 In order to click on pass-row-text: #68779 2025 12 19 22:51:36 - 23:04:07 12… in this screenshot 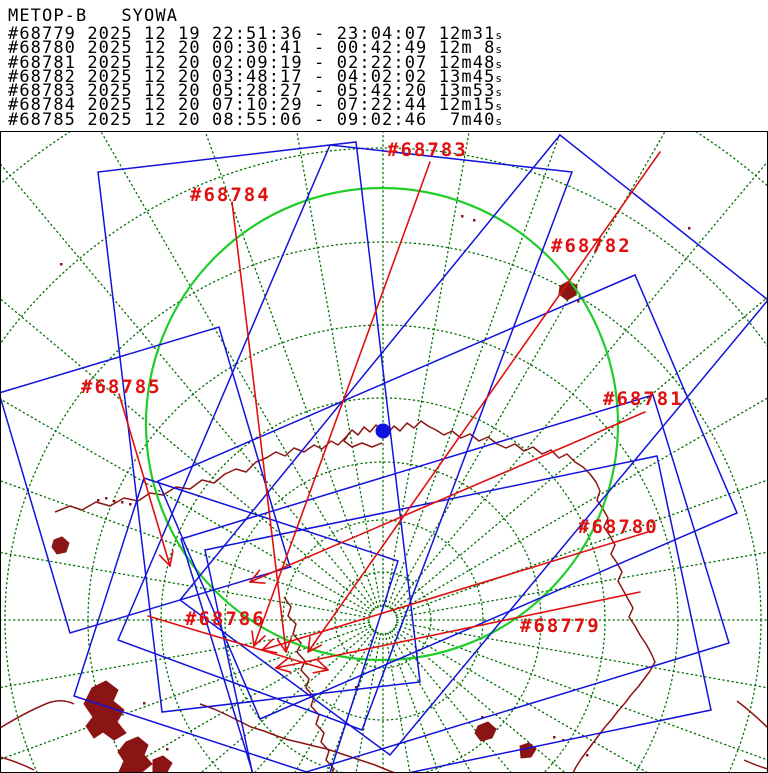, I will do `click(252, 34)`.